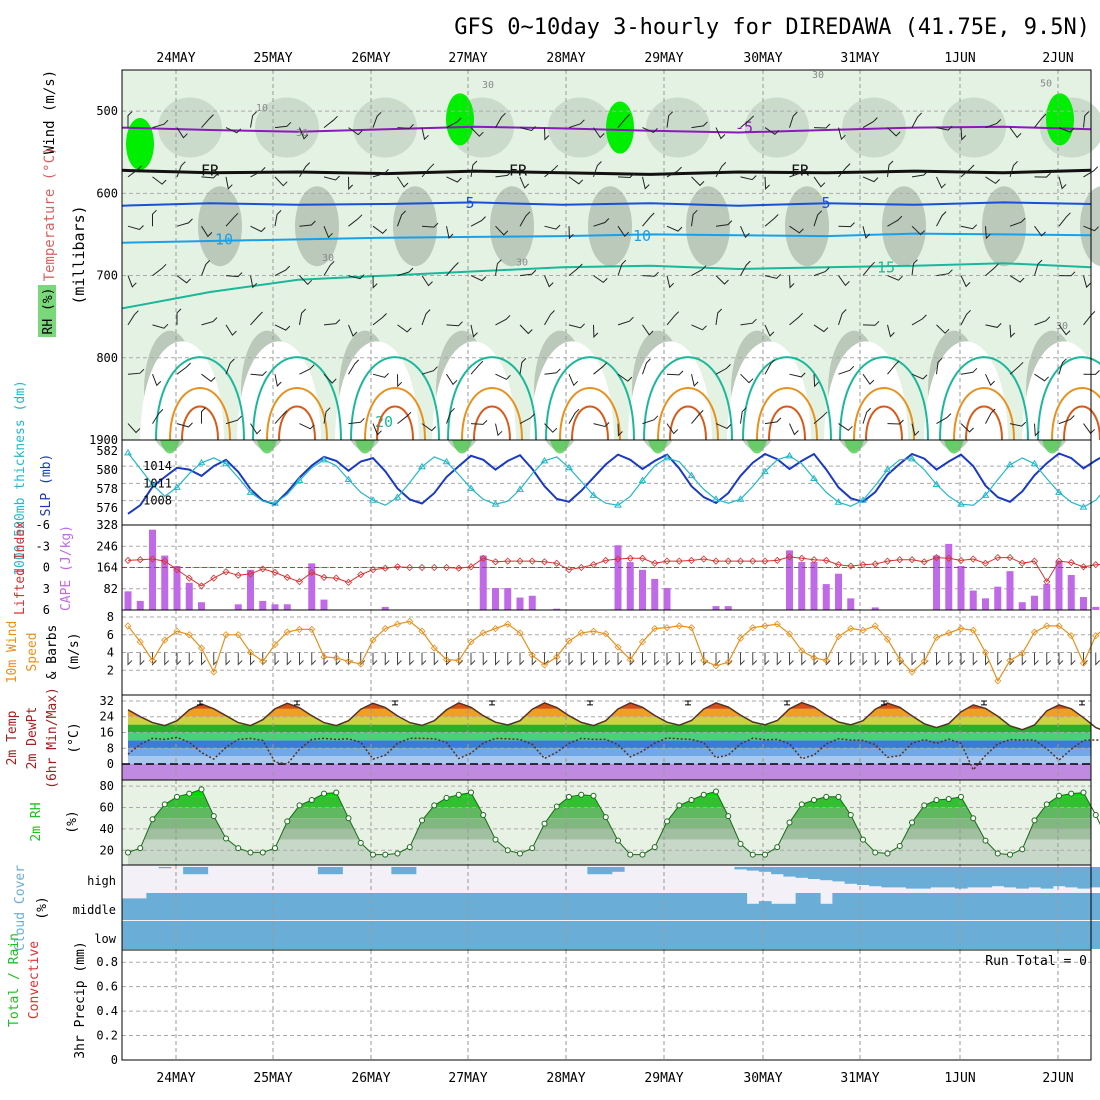  I want to click on precip-total-label: Total / Rain, so click(14, 980).